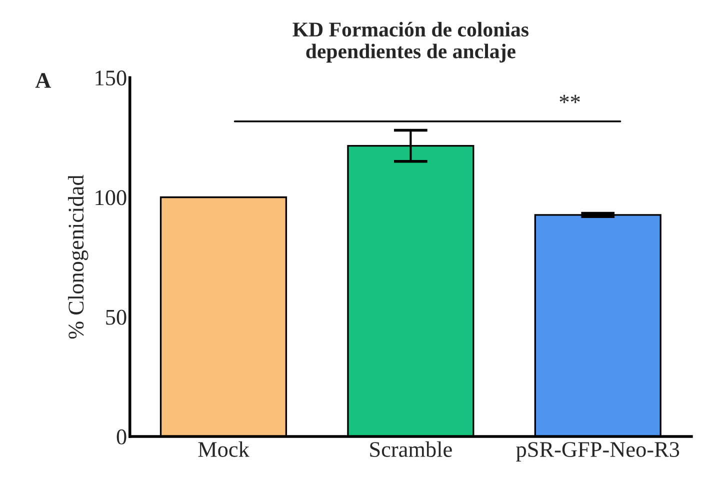 The width and height of the screenshot is (702, 485). I want to click on x-tick-label: Mock, so click(224, 449).